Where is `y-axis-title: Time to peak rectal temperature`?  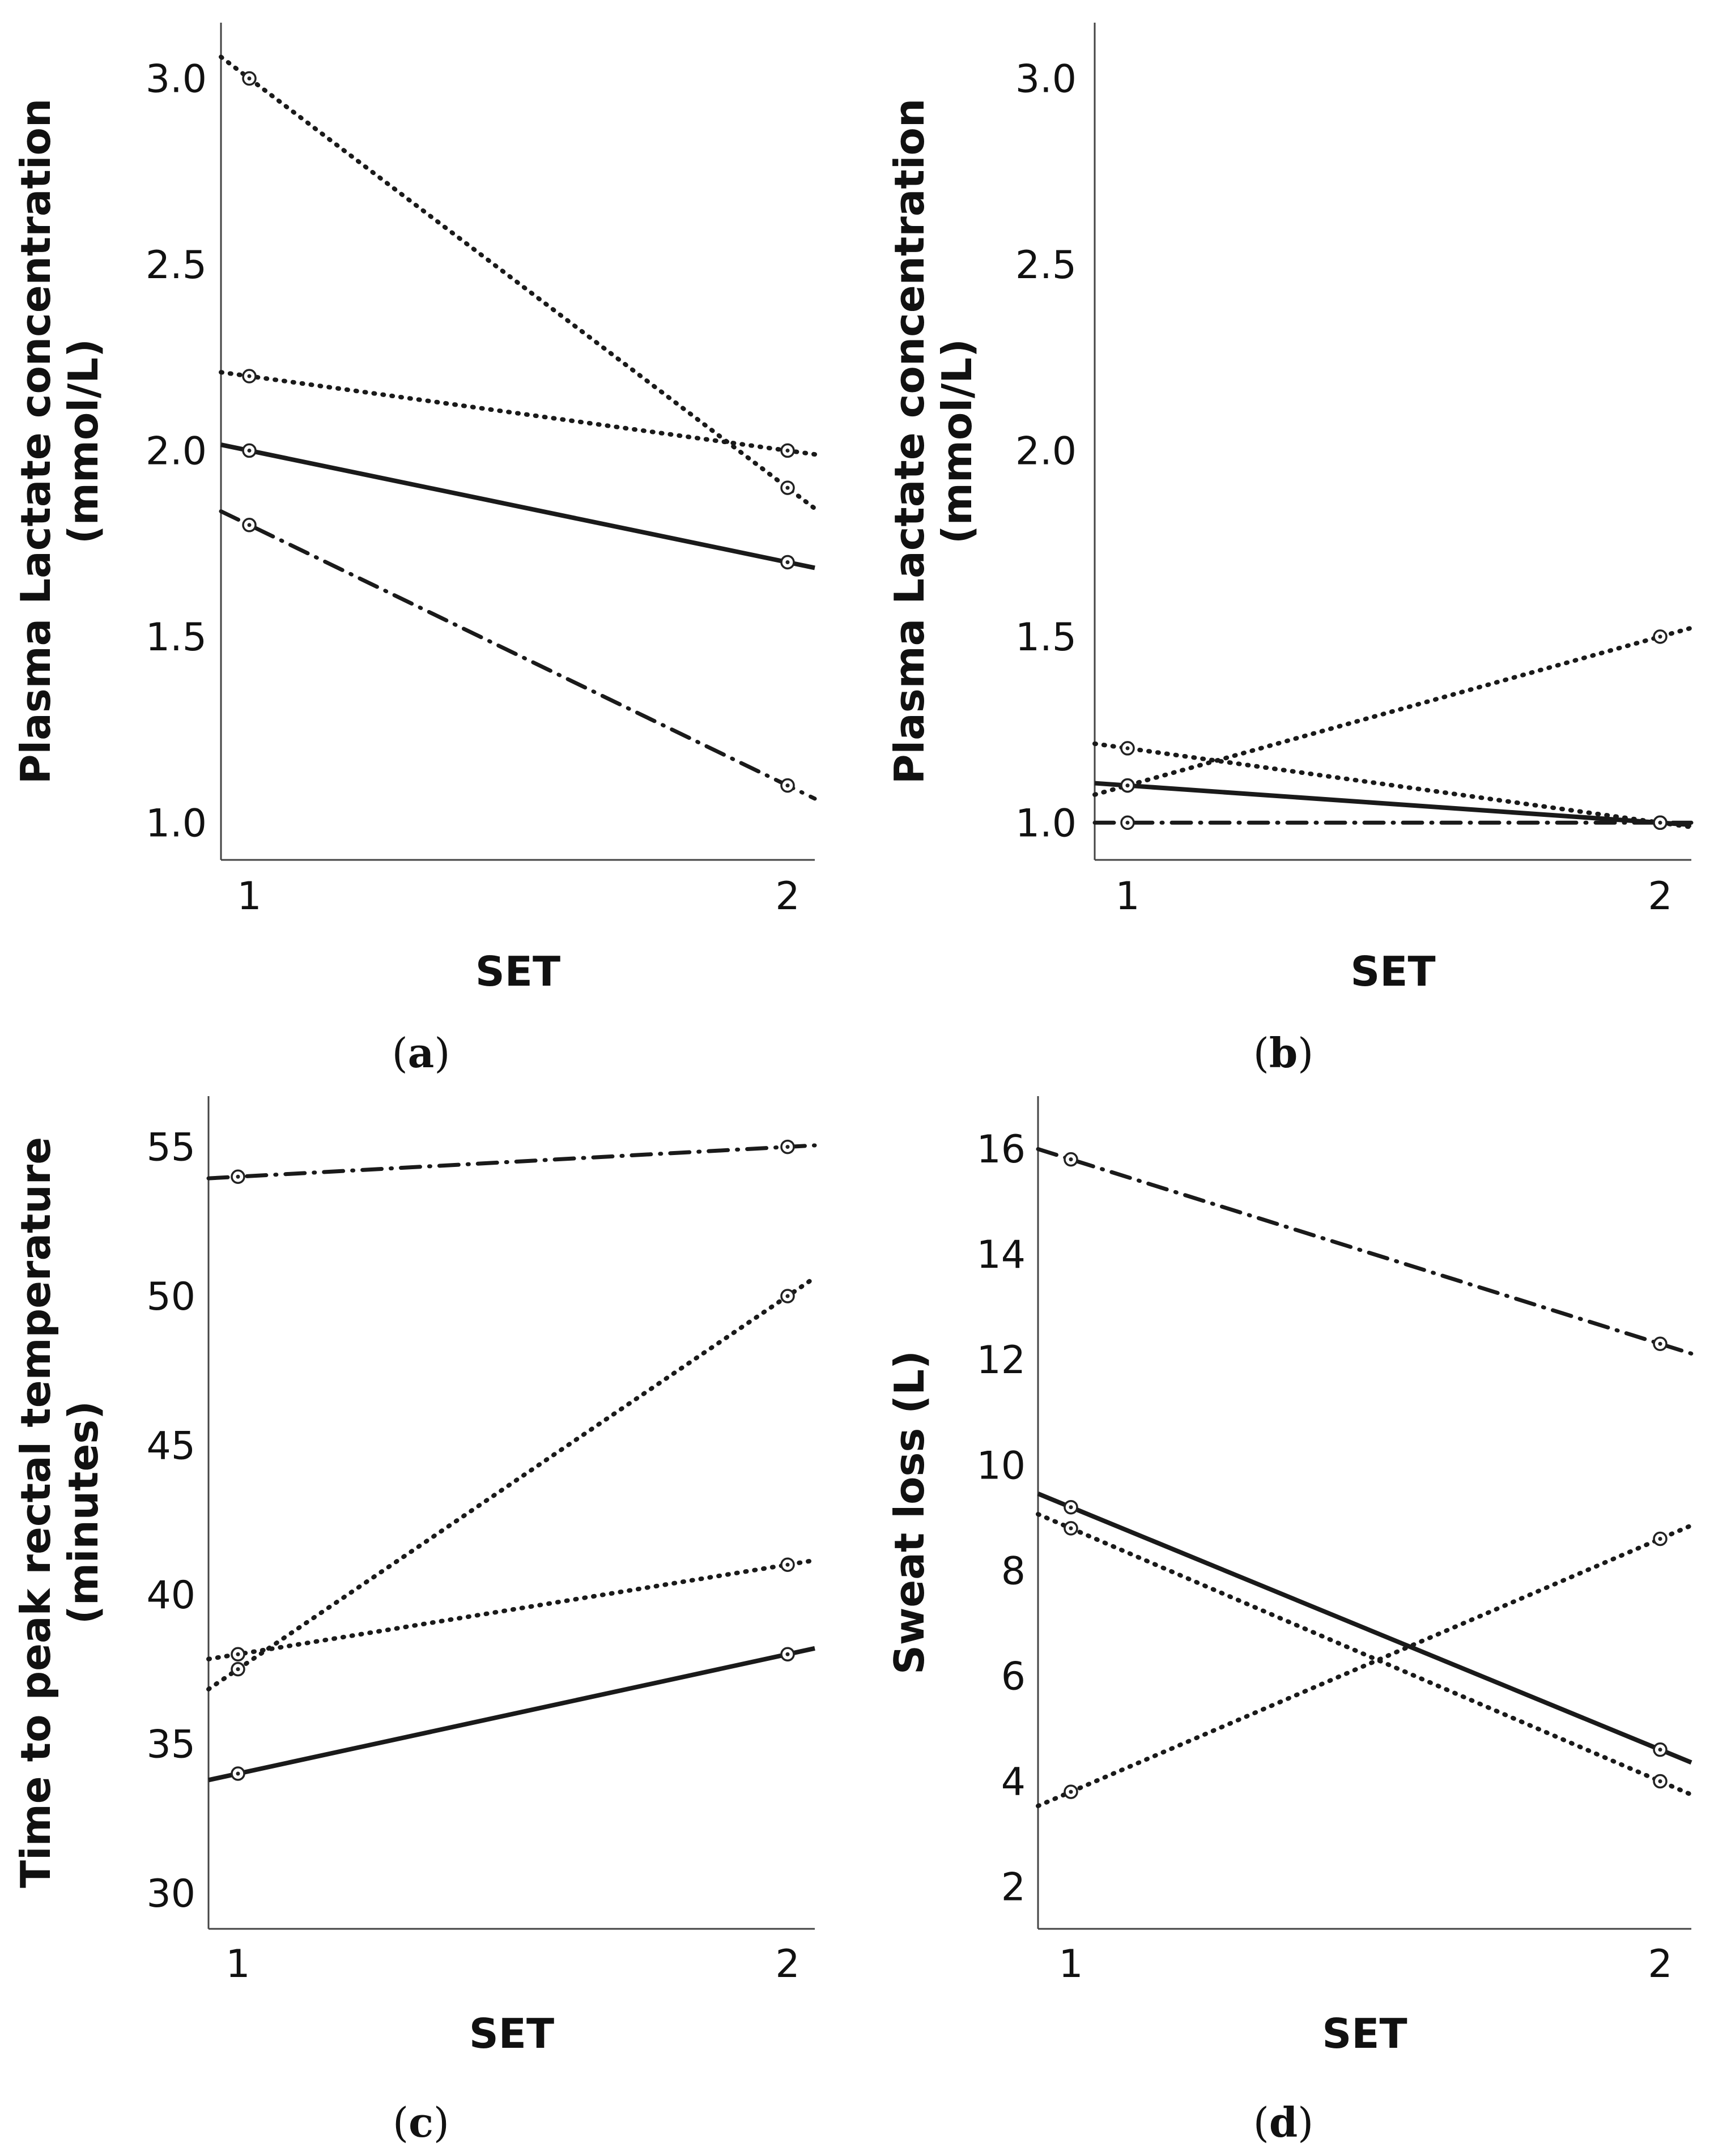 y-axis-title: Time to peak rectal temperature is located at coordinates (35, 1513).